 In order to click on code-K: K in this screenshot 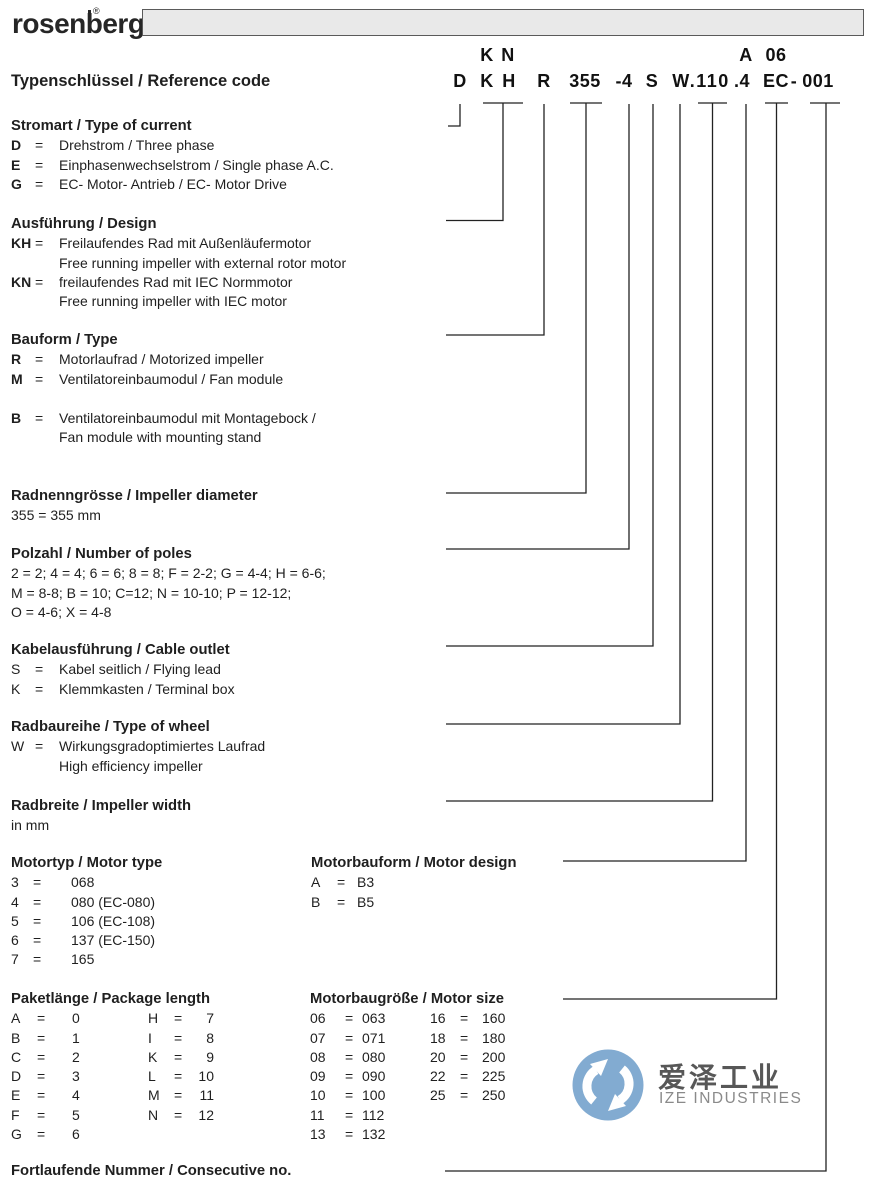, I will do `click(487, 81)`.